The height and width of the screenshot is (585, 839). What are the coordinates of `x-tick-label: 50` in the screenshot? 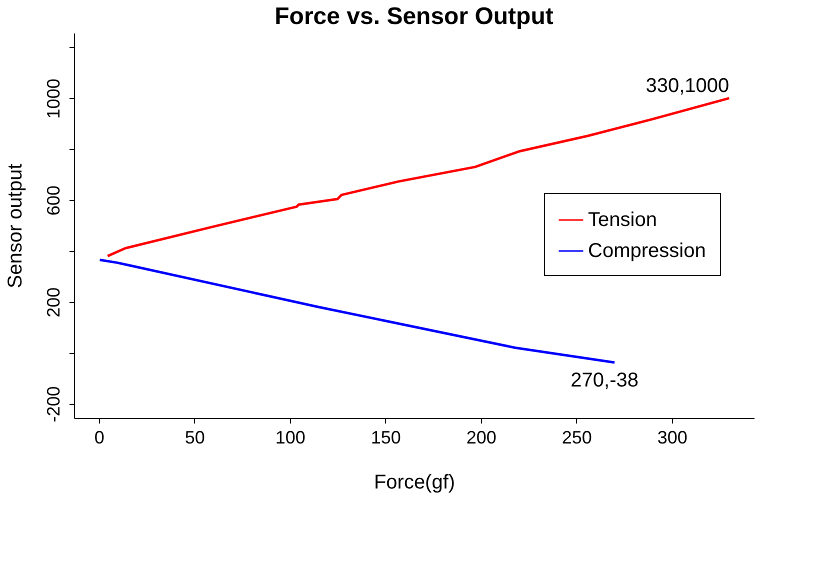 It's located at (194, 438).